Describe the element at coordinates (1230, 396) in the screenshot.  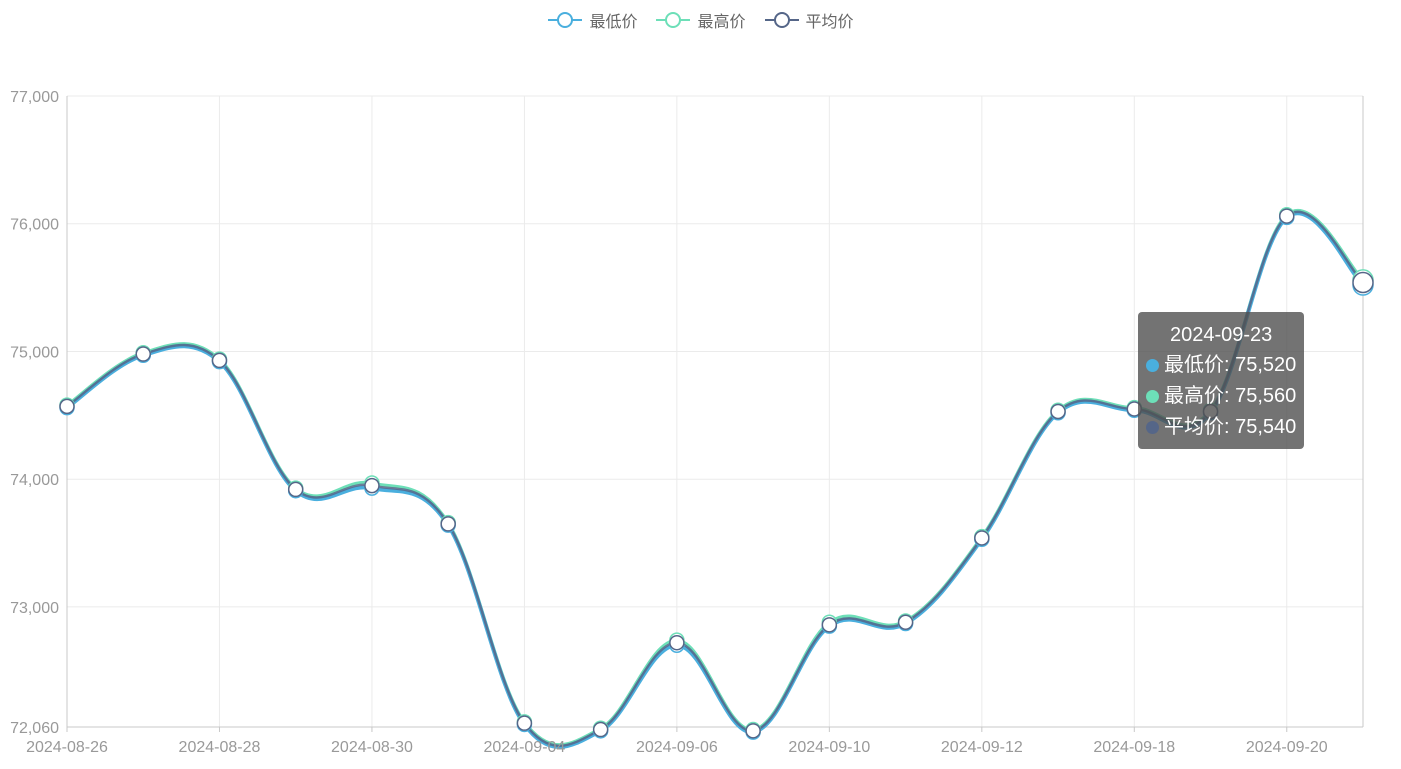
I see `tooltip-label-high: 最高价: 75,560` at that location.